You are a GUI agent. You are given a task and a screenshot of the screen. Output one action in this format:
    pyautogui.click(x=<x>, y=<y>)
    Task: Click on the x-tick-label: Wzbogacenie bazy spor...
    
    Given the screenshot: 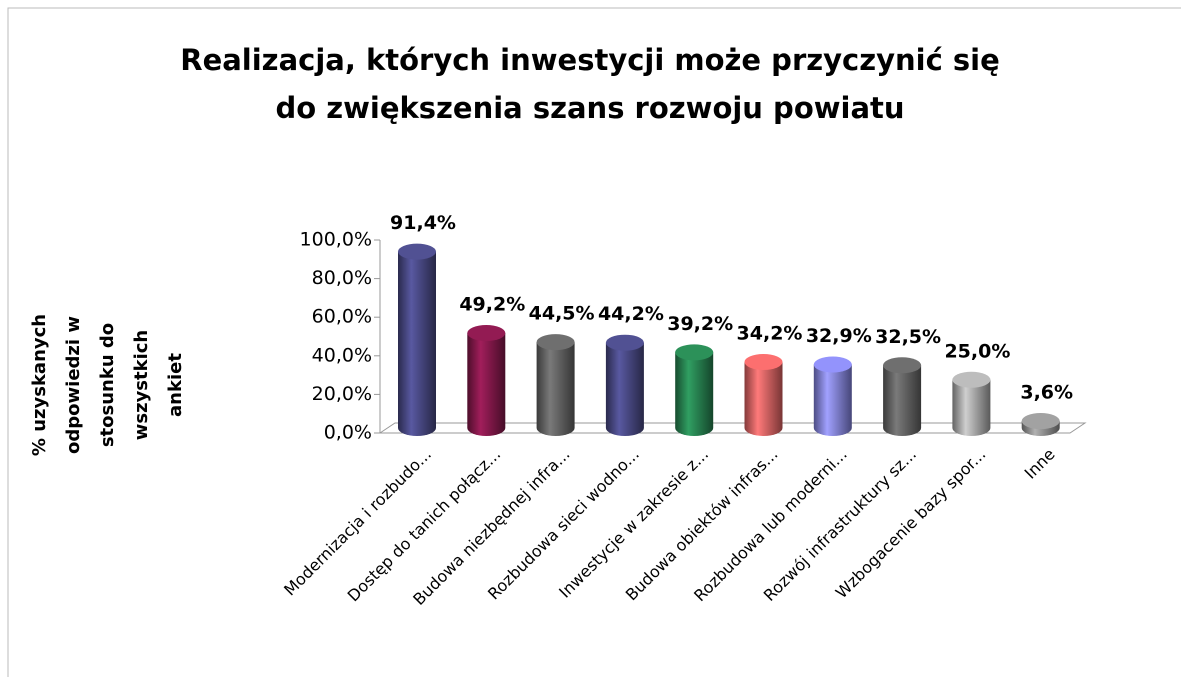 What is the action you would take?
    pyautogui.click(x=911, y=524)
    